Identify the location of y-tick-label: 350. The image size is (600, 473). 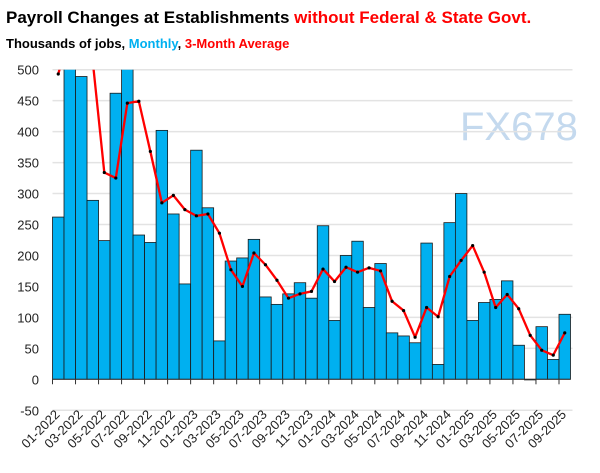
(28, 163).